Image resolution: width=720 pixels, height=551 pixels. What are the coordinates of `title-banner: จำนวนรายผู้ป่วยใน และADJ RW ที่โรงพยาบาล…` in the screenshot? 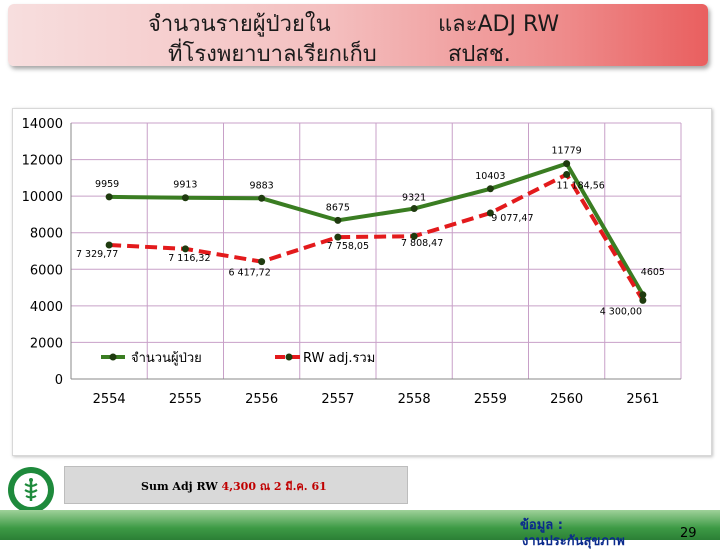 It's located at (358, 35).